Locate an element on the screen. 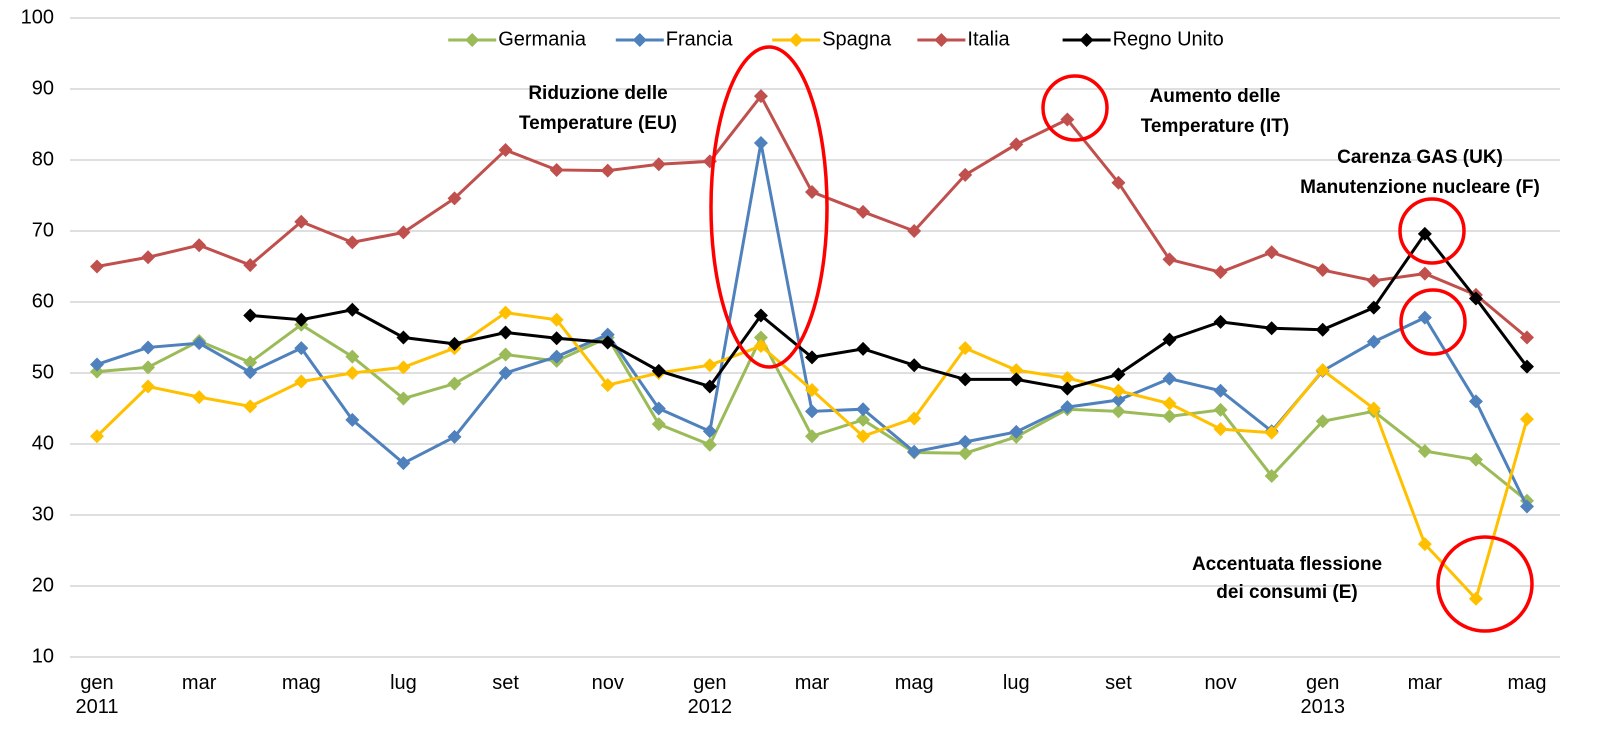 The width and height of the screenshot is (1604, 732). x-tick-label: gen 2012 is located at coordinates (710, 695).